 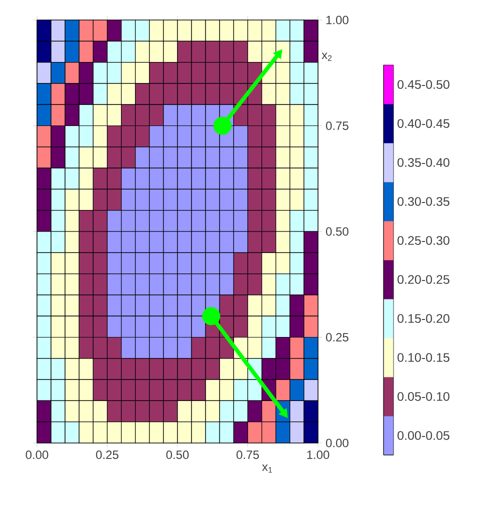 What do you see at coordinates (37, 455) in the screenshot?
I see `x-tick-label: 0.00` at bounding box center [37, 455].